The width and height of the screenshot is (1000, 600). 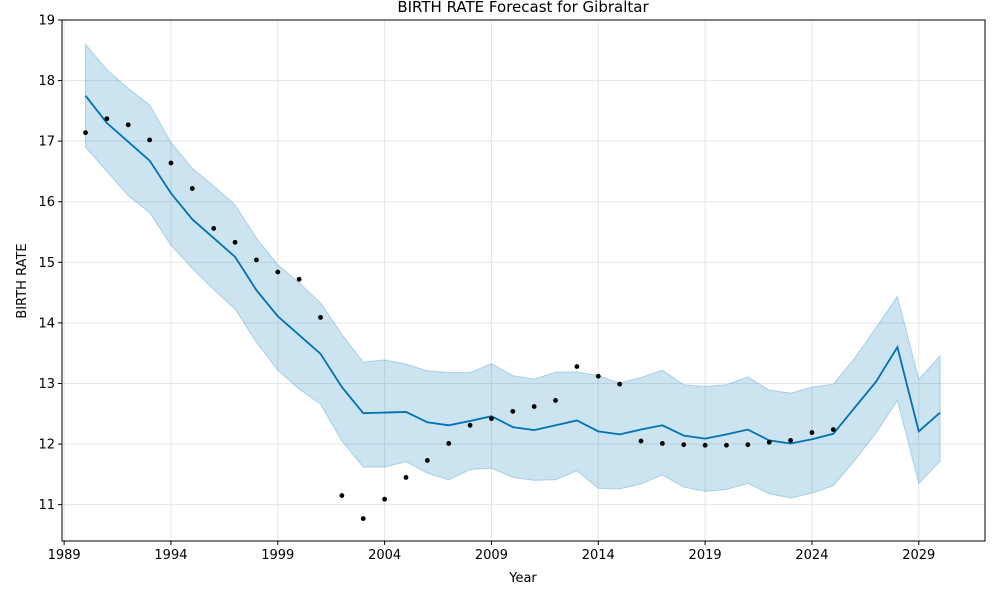 What do you see at coordinates (46, 505) in the screenshot?
I see `y-tick-label: 11` at bounding box center [46, 505].